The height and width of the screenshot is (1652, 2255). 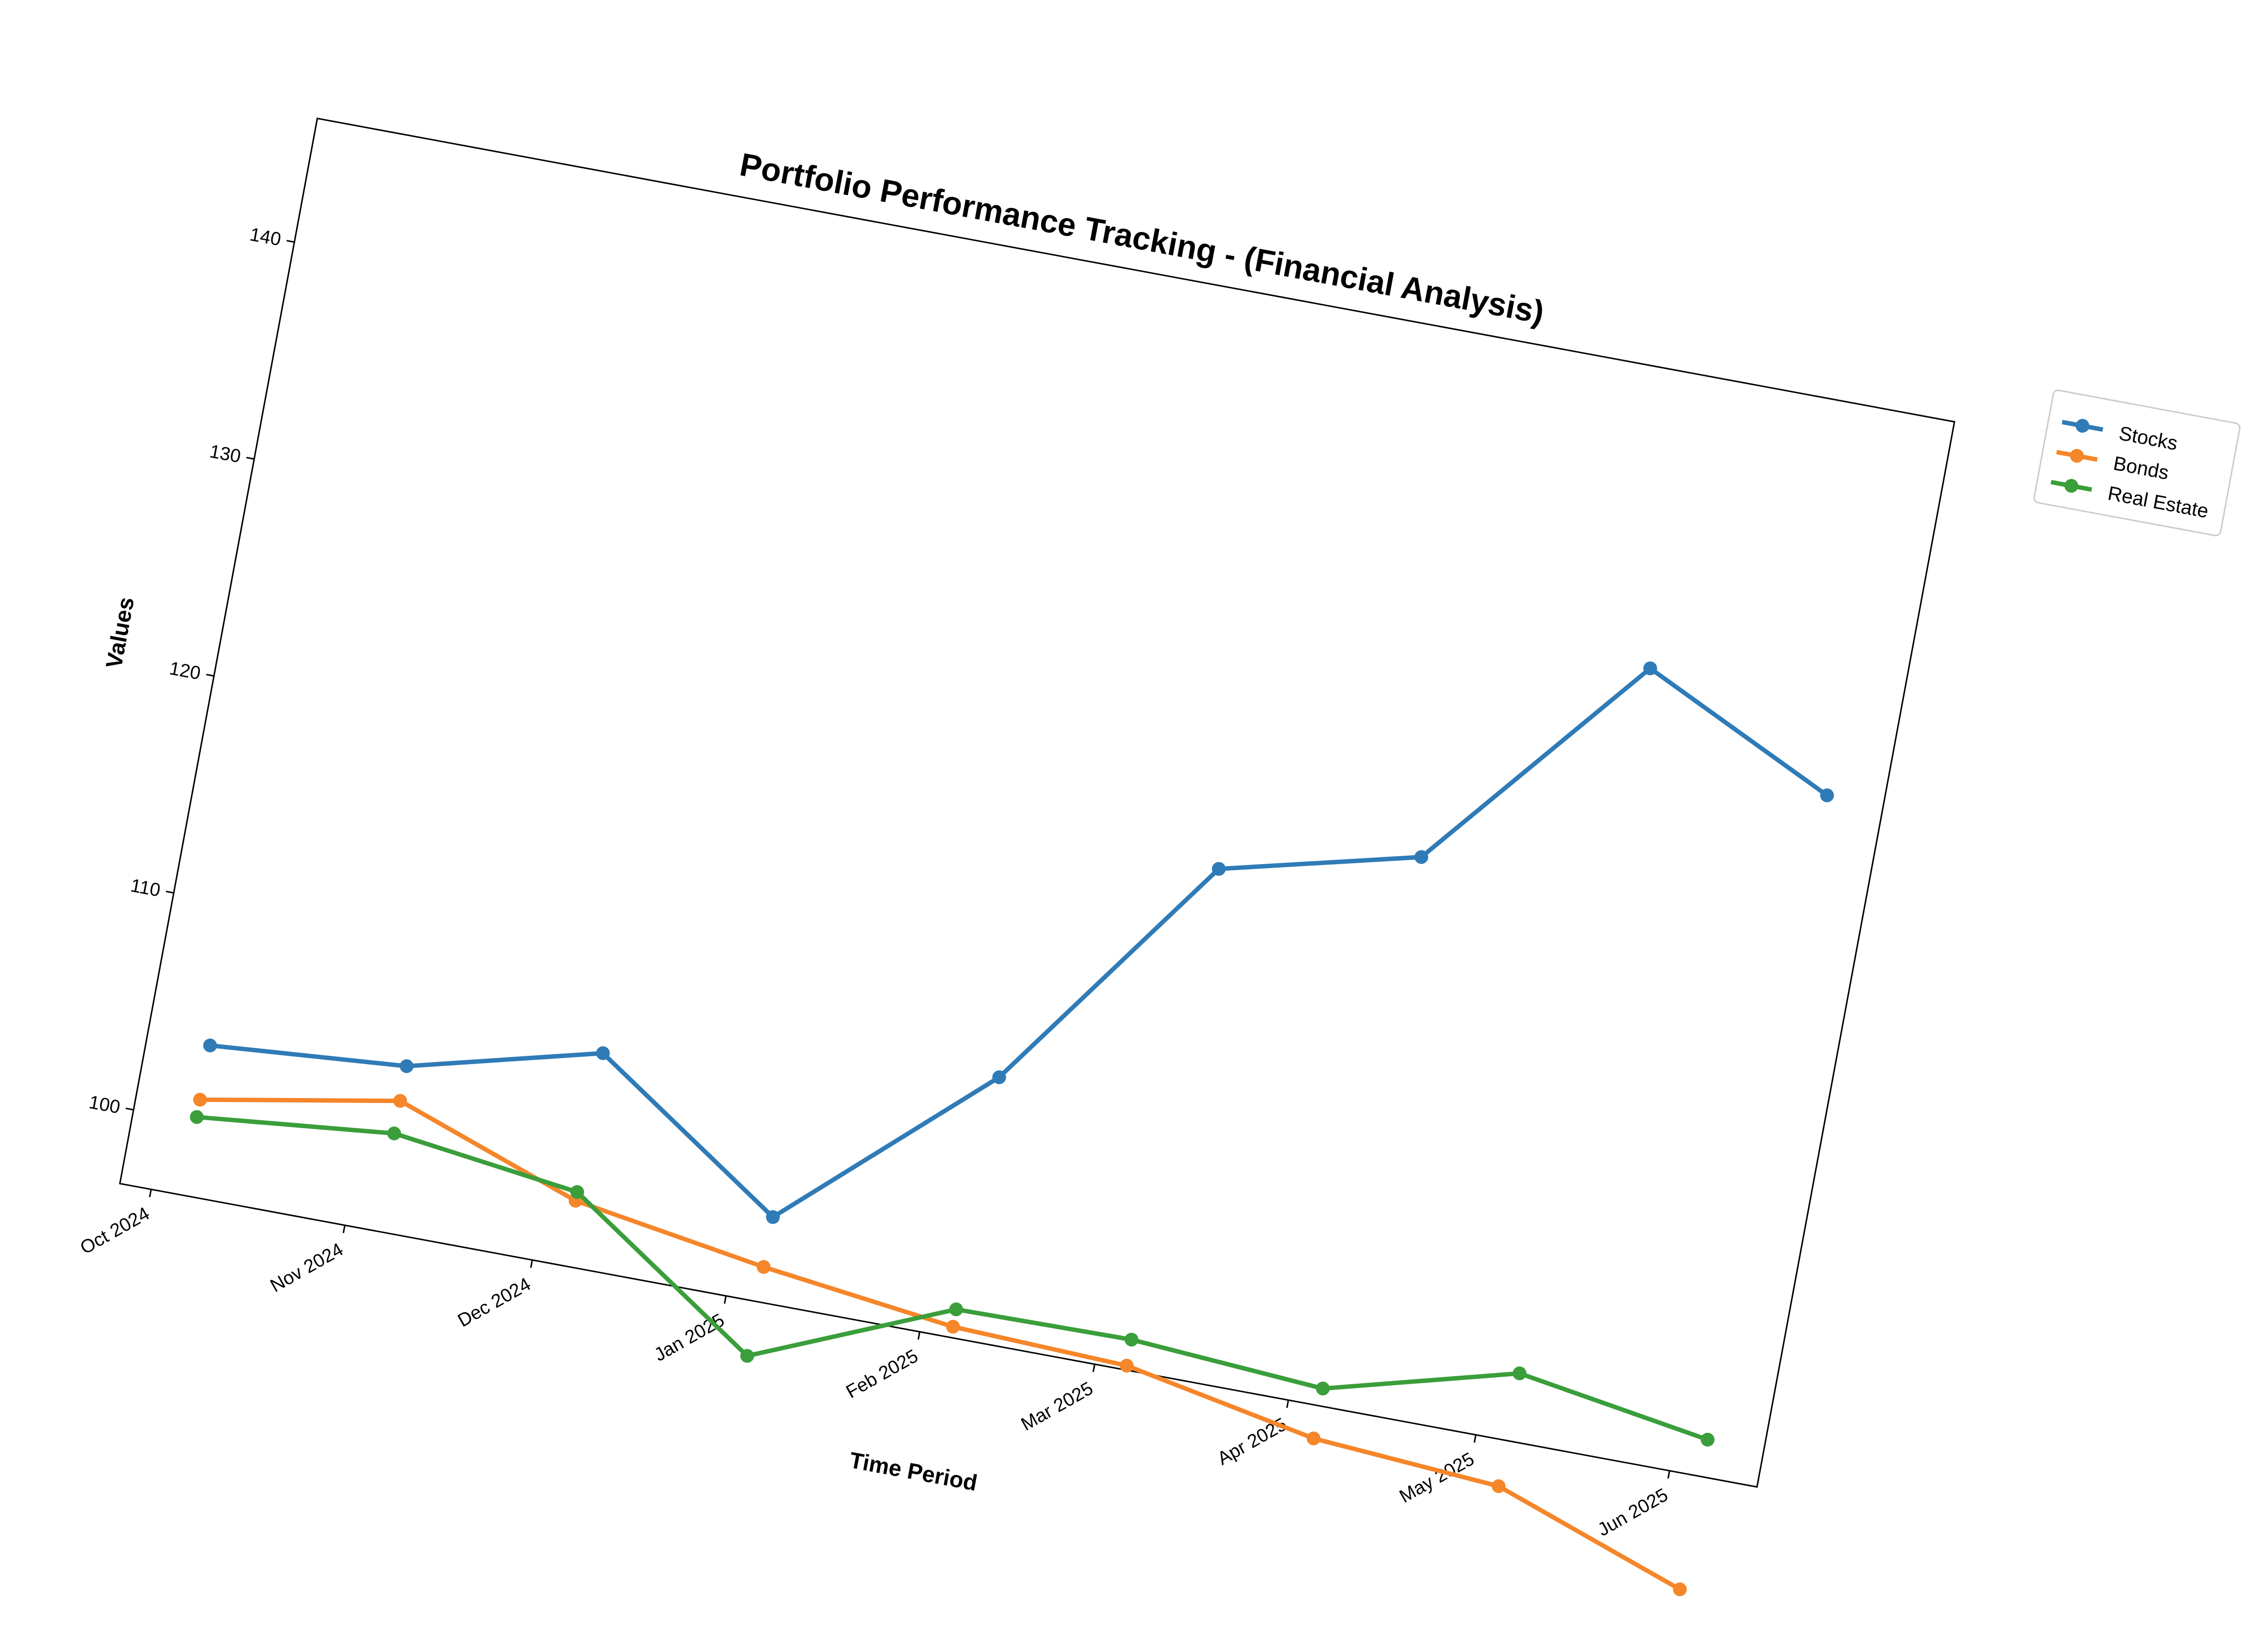 What do you see at coordinates (495, 1302) in the screenshot?
I see `x-tick-label: Dec 2024` at bounding box center [495, 1302].